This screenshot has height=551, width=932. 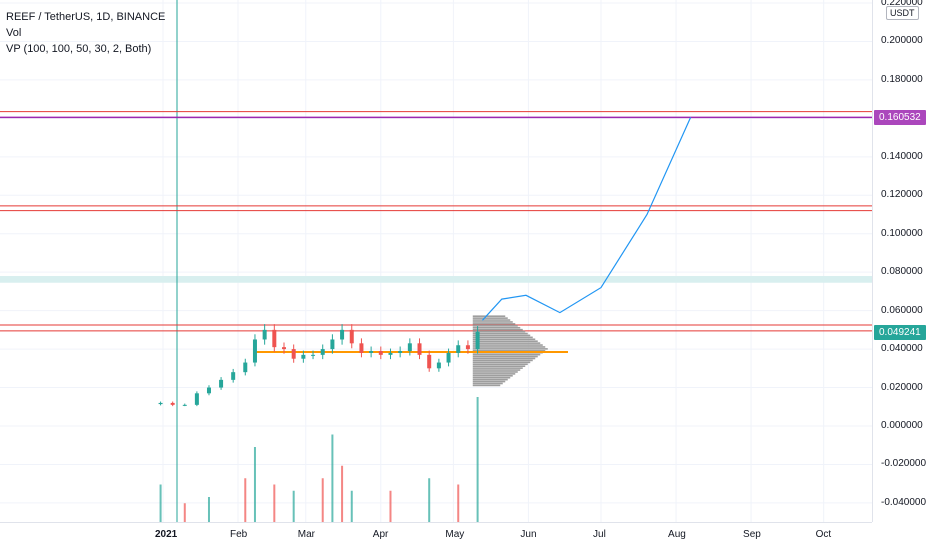 I want to click on volume-profile, so click(x=510, y=351).